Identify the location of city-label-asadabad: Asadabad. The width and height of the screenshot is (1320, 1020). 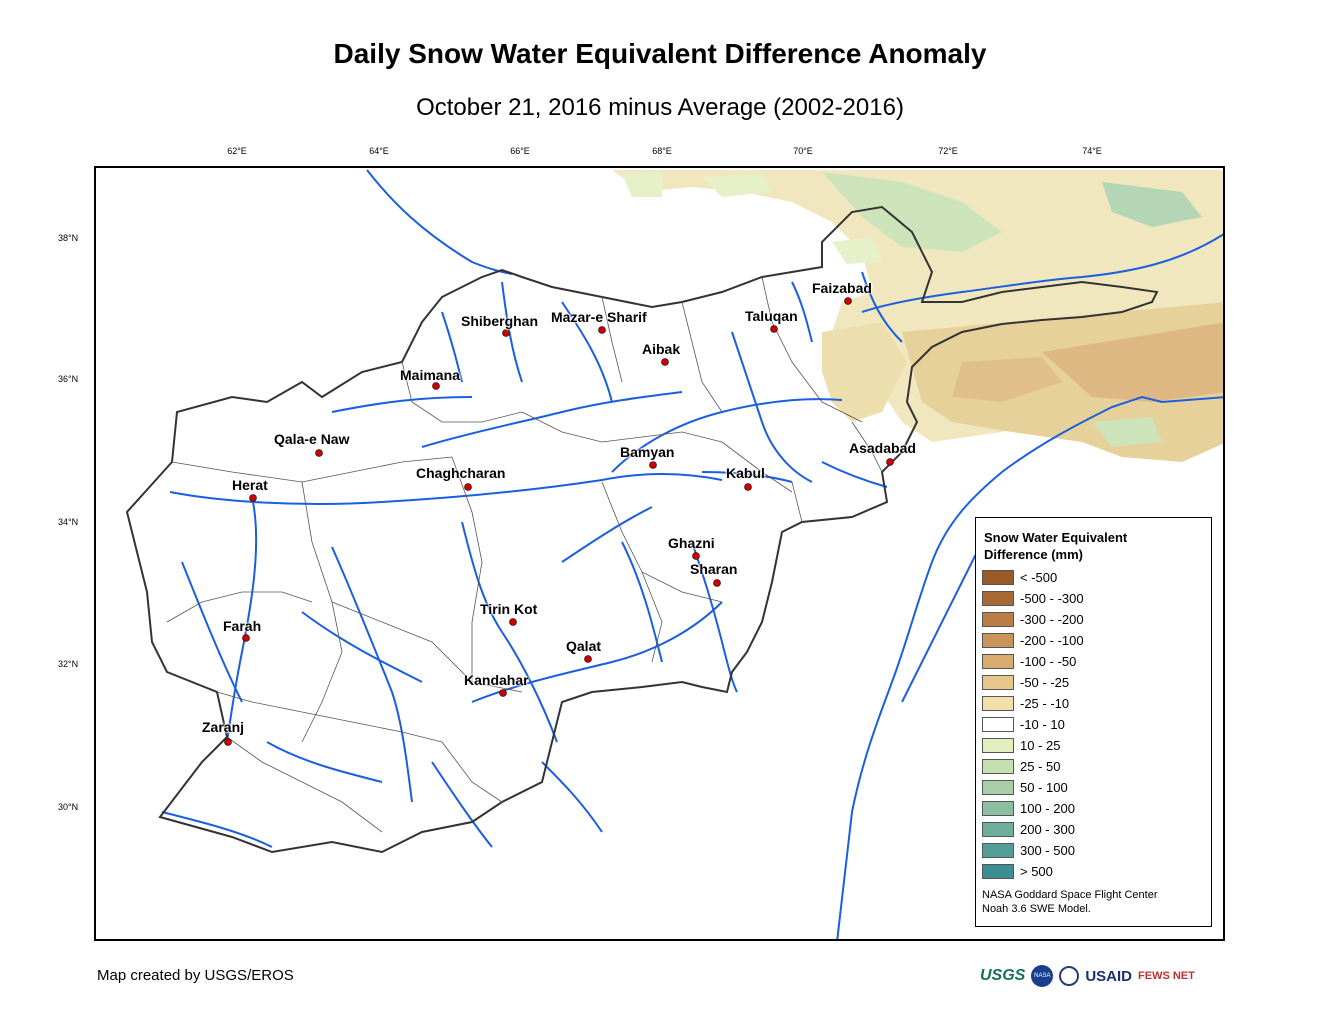
(882, 448).